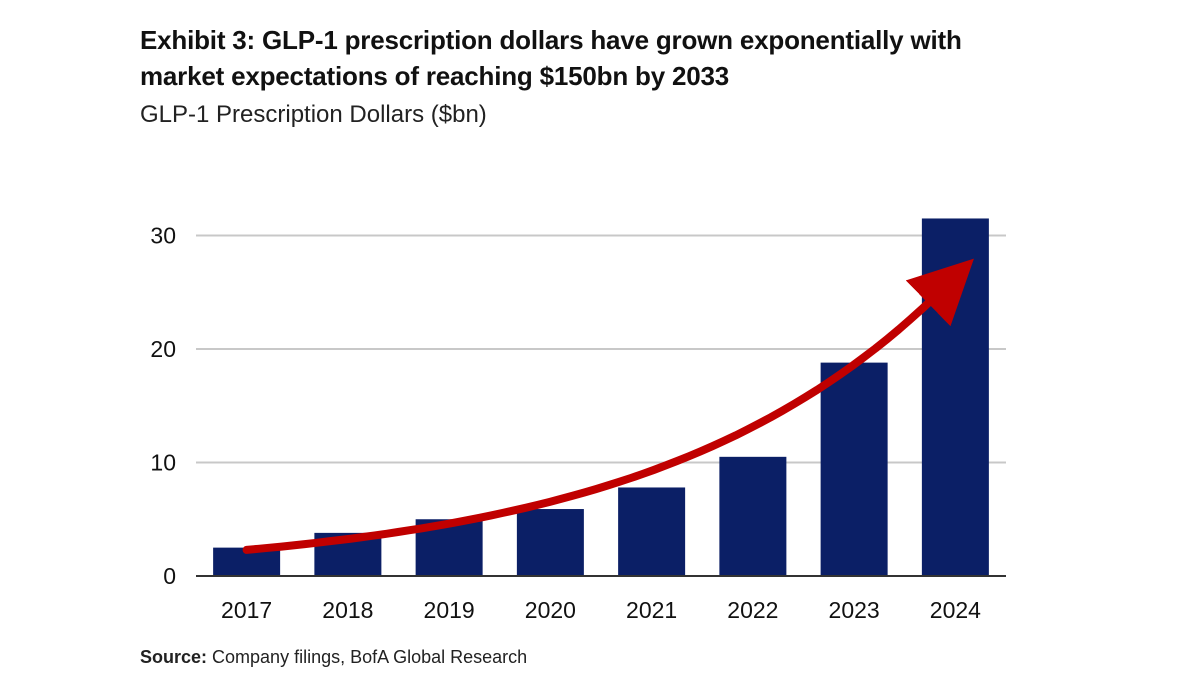 The width and height of the screenshot is (1200, 675). I want to click on bar-2020, so click(550, 542).